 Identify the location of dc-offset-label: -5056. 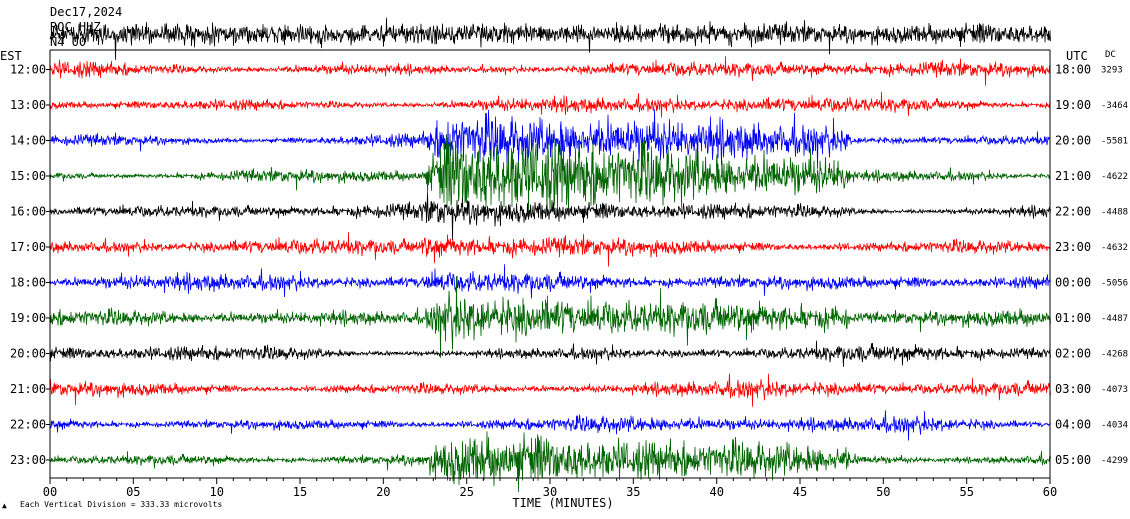
(1114, 284).